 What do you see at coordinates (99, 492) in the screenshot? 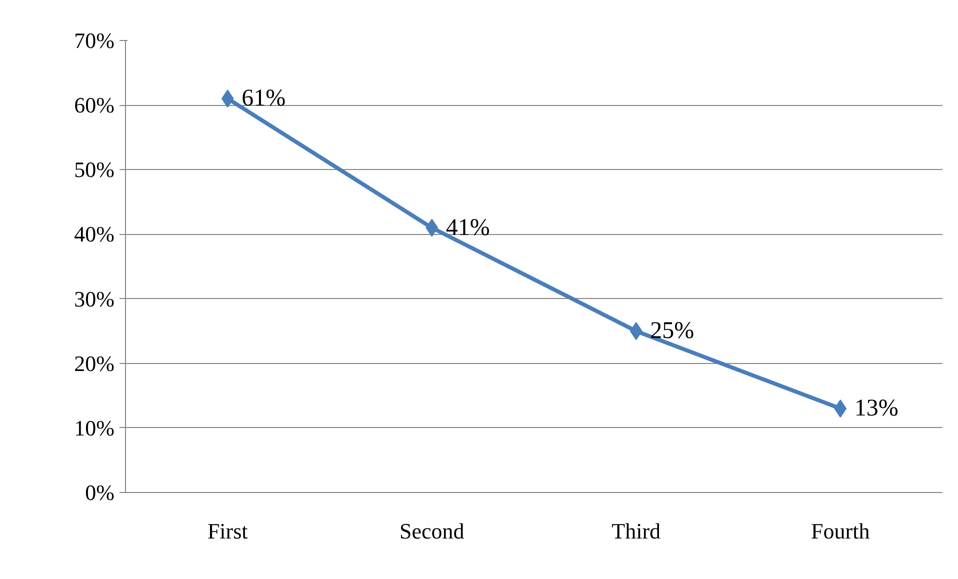
I see `y-tick-label: 0%` at bounding box center [99, 492].